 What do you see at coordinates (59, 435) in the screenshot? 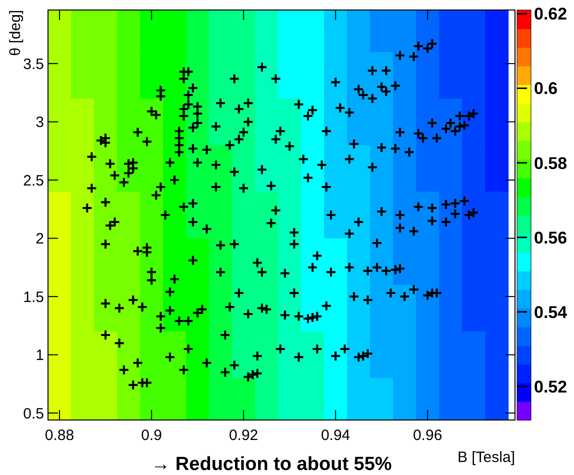
I see `x-tick-label: 0.88` at bounding box center [59, 435].